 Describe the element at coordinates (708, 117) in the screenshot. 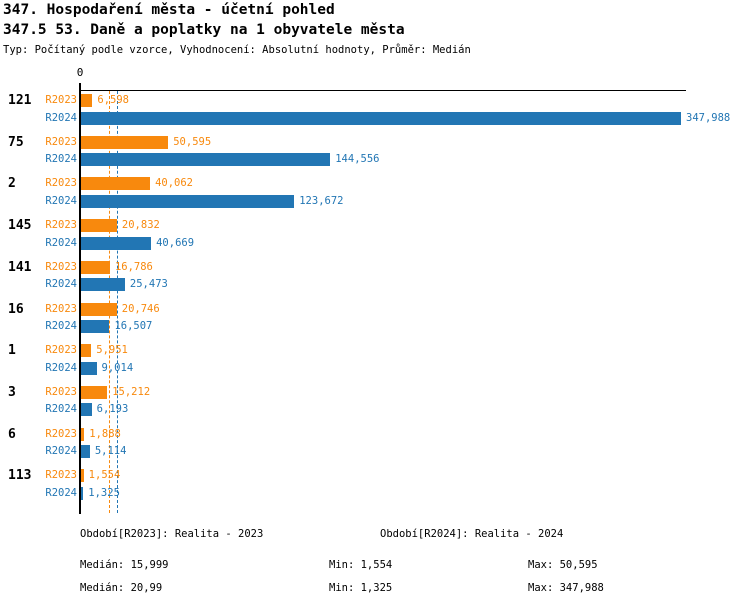

I see `bar-value-label: 347,988` at that location.